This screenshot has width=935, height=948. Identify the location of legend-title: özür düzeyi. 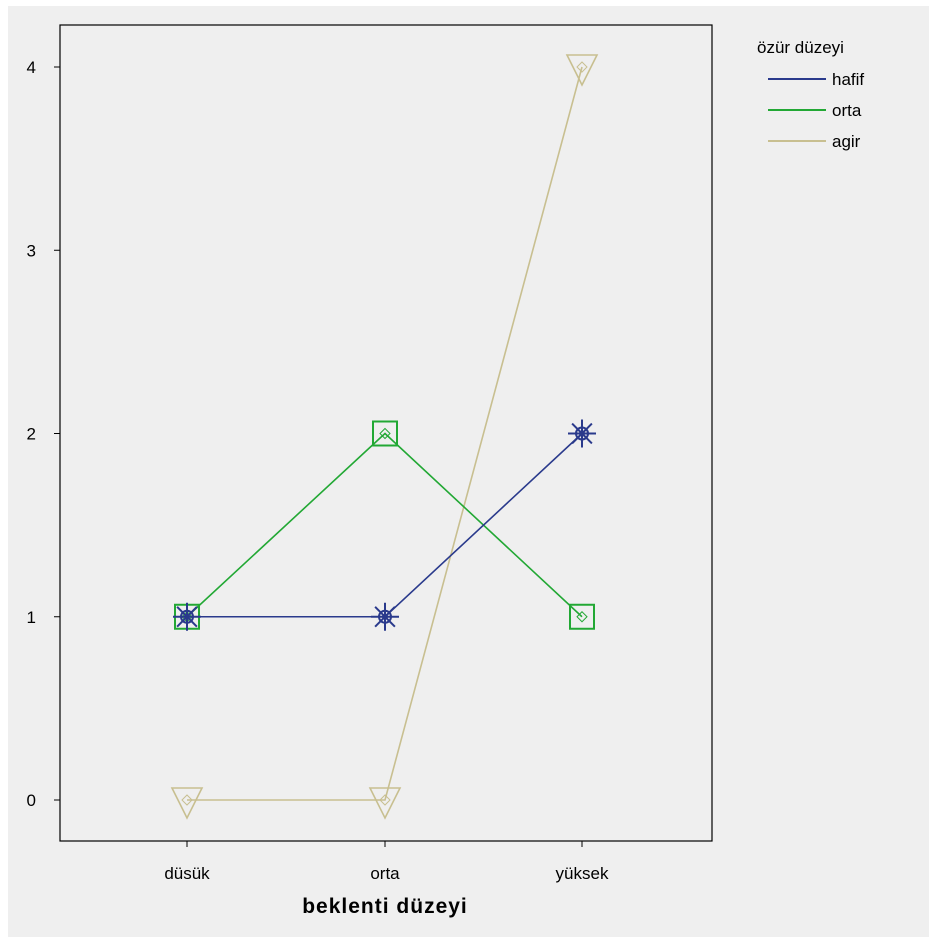
(800, 47).